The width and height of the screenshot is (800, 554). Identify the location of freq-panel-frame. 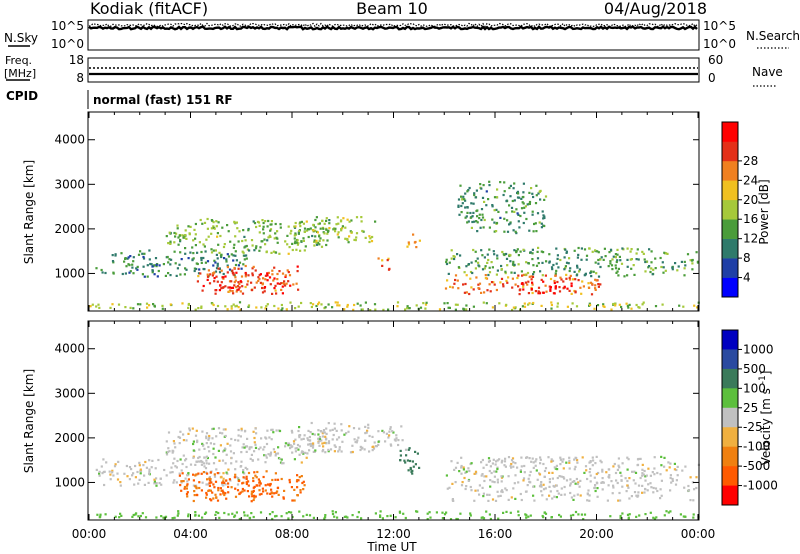
(393, 70).